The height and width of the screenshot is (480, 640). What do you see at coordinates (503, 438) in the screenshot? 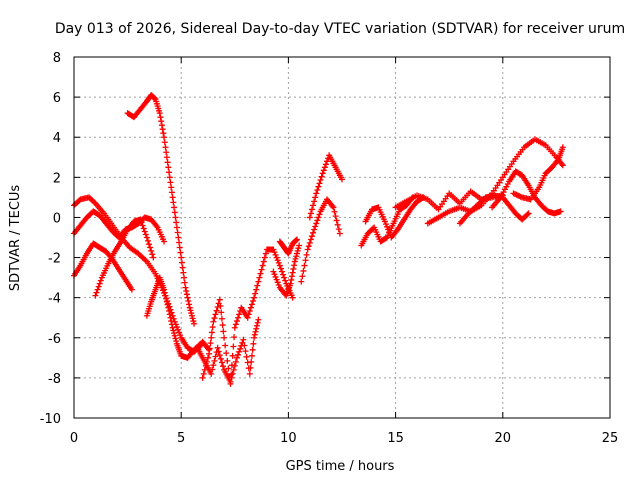
I see `x-tick-label: 20` at bounding box center [503, 438].